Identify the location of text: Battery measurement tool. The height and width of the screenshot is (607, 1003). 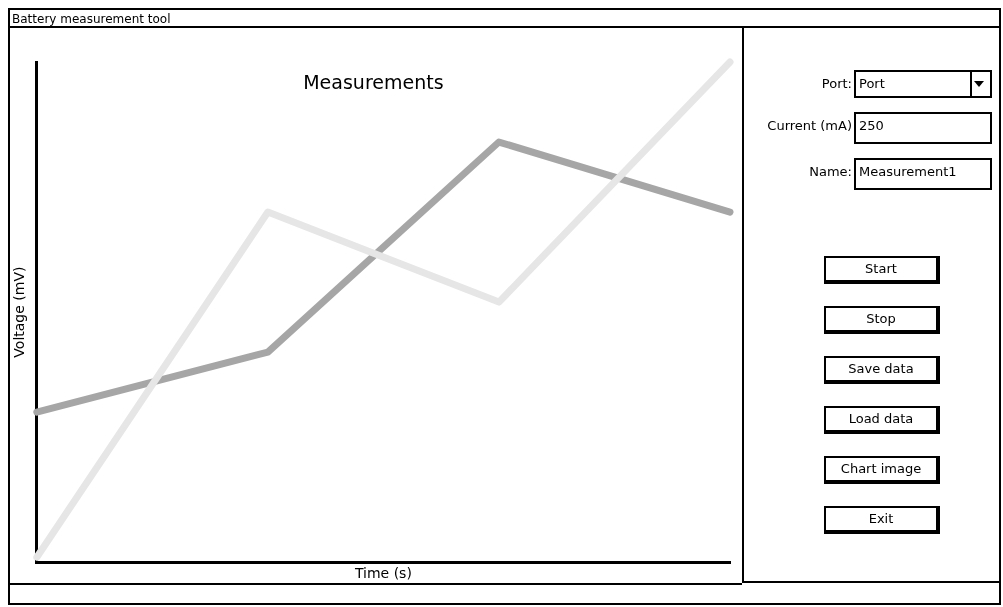
(504, 19).